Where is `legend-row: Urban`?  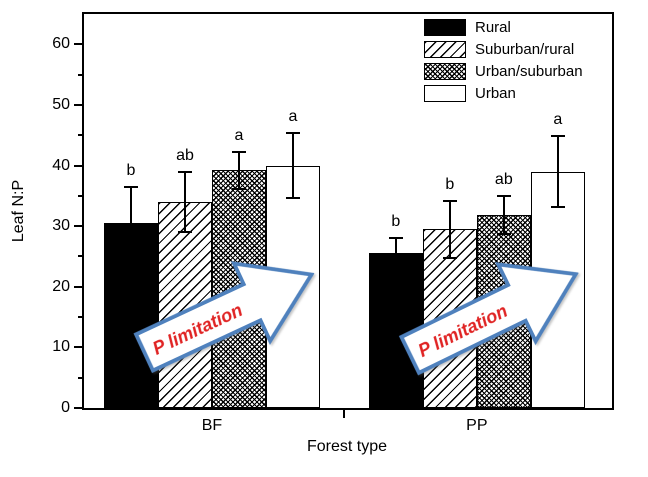 legend-row: Urban is located at coordinates (503, 93).